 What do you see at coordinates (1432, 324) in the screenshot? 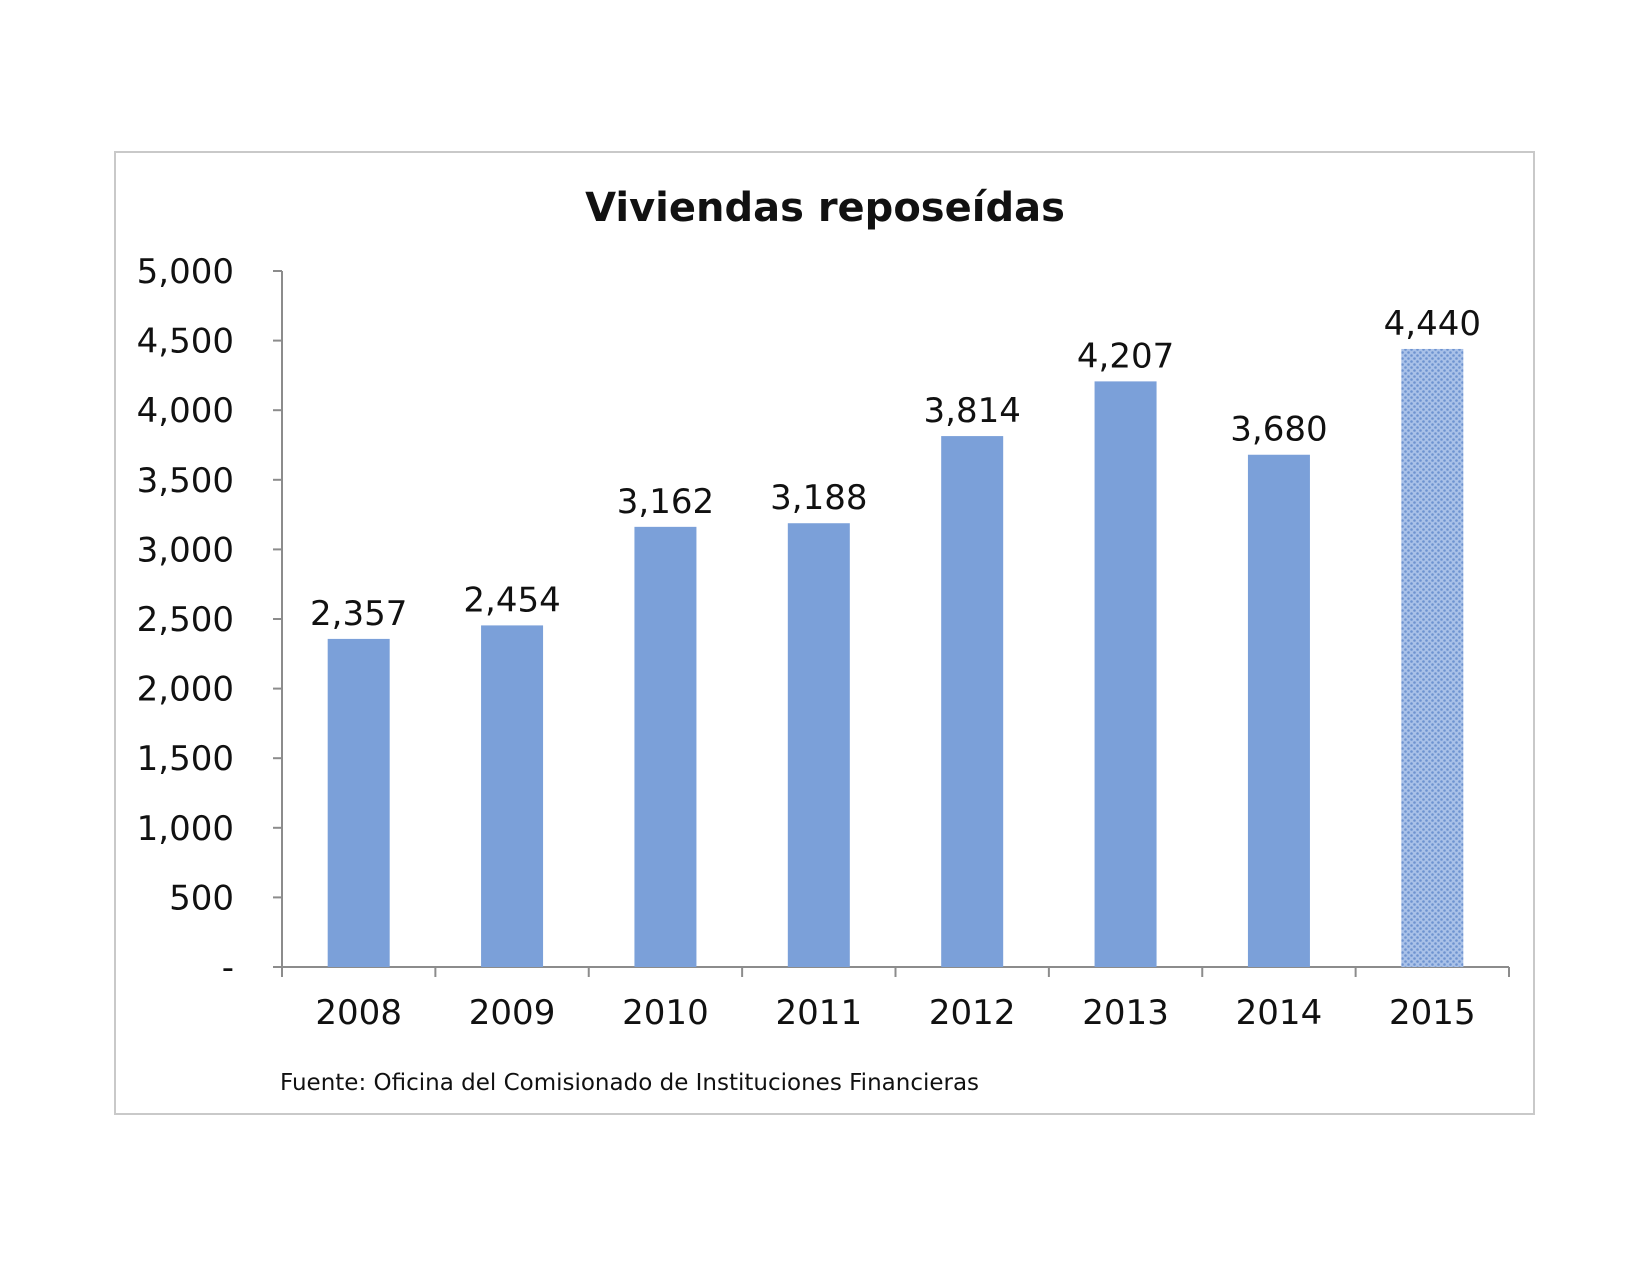
I see `data-label-2015: 4,440` at bounding box center [1432, 324].